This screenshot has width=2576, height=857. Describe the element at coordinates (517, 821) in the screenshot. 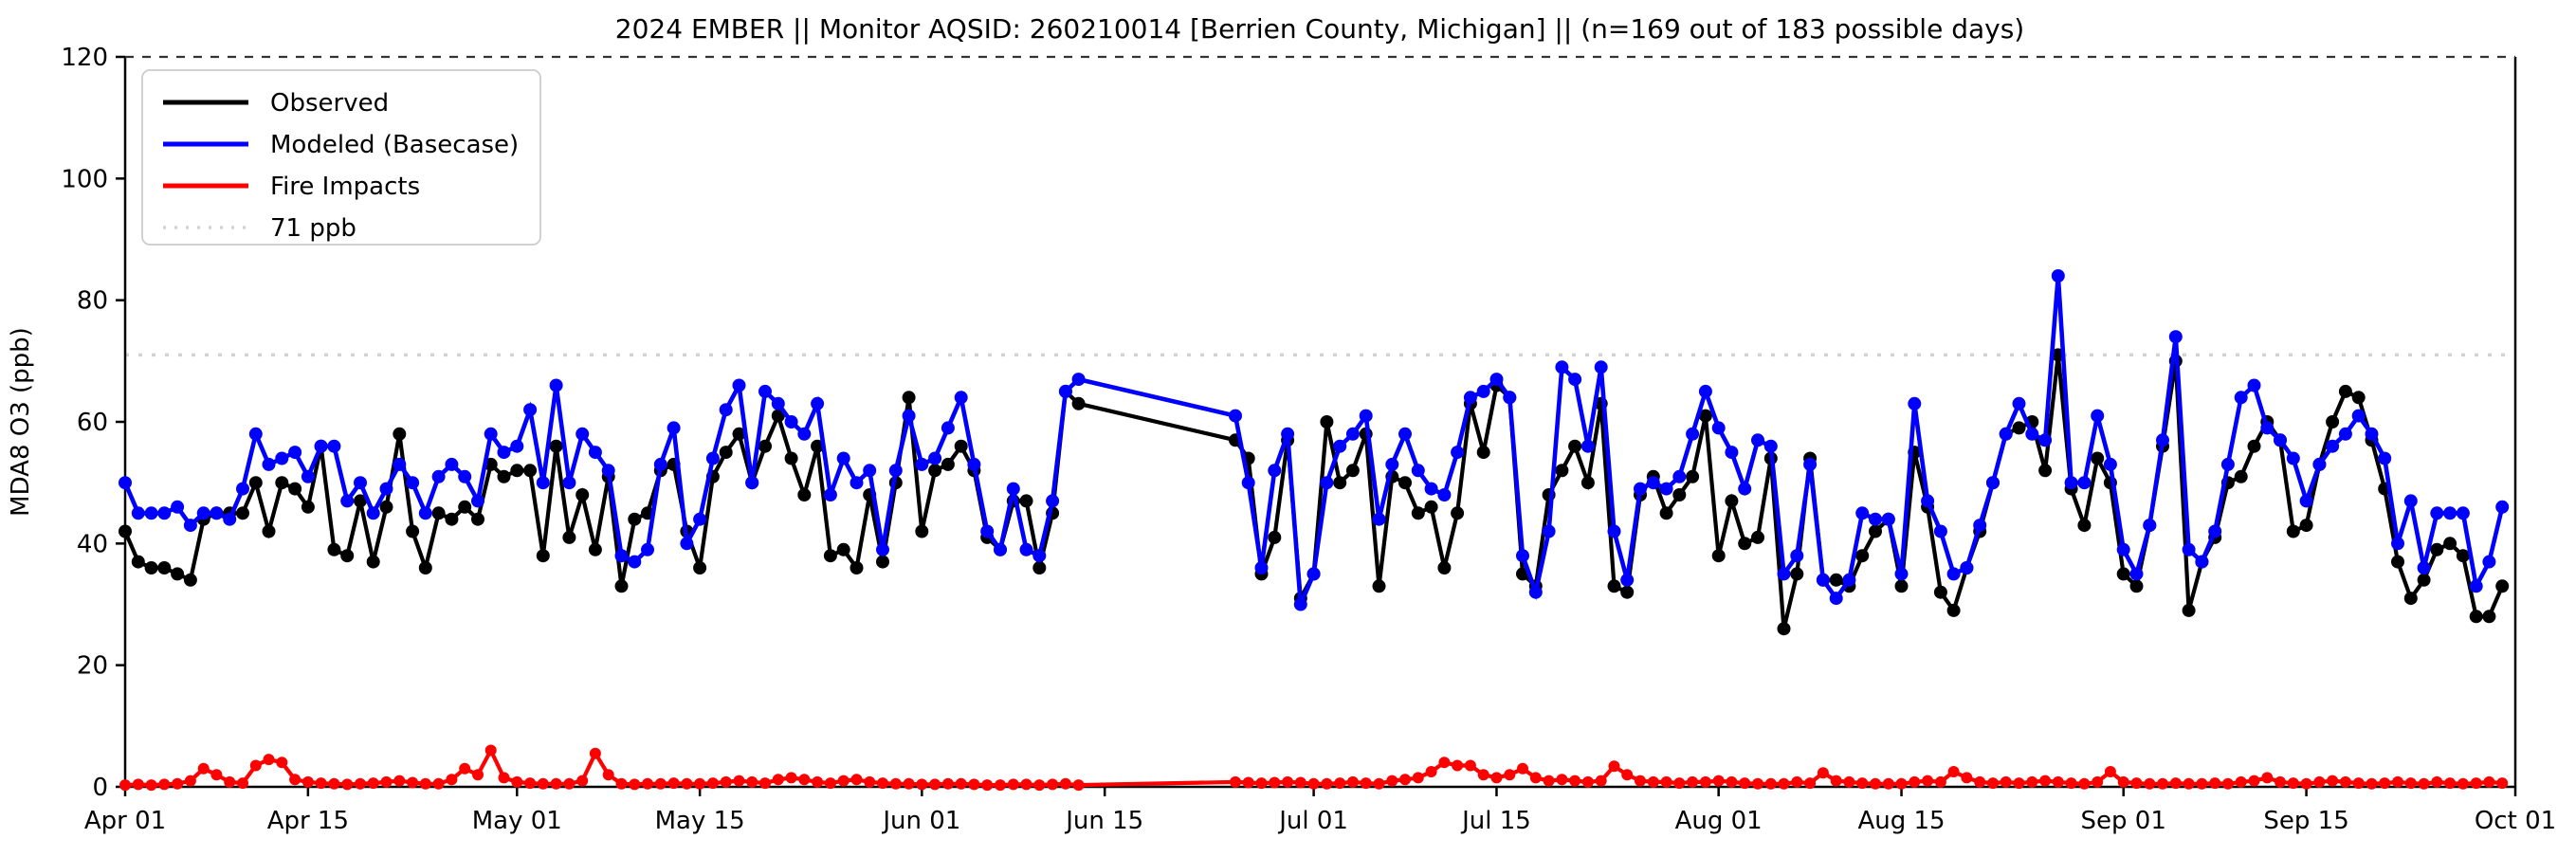

I see `x-tick-label: May 01` at that location.